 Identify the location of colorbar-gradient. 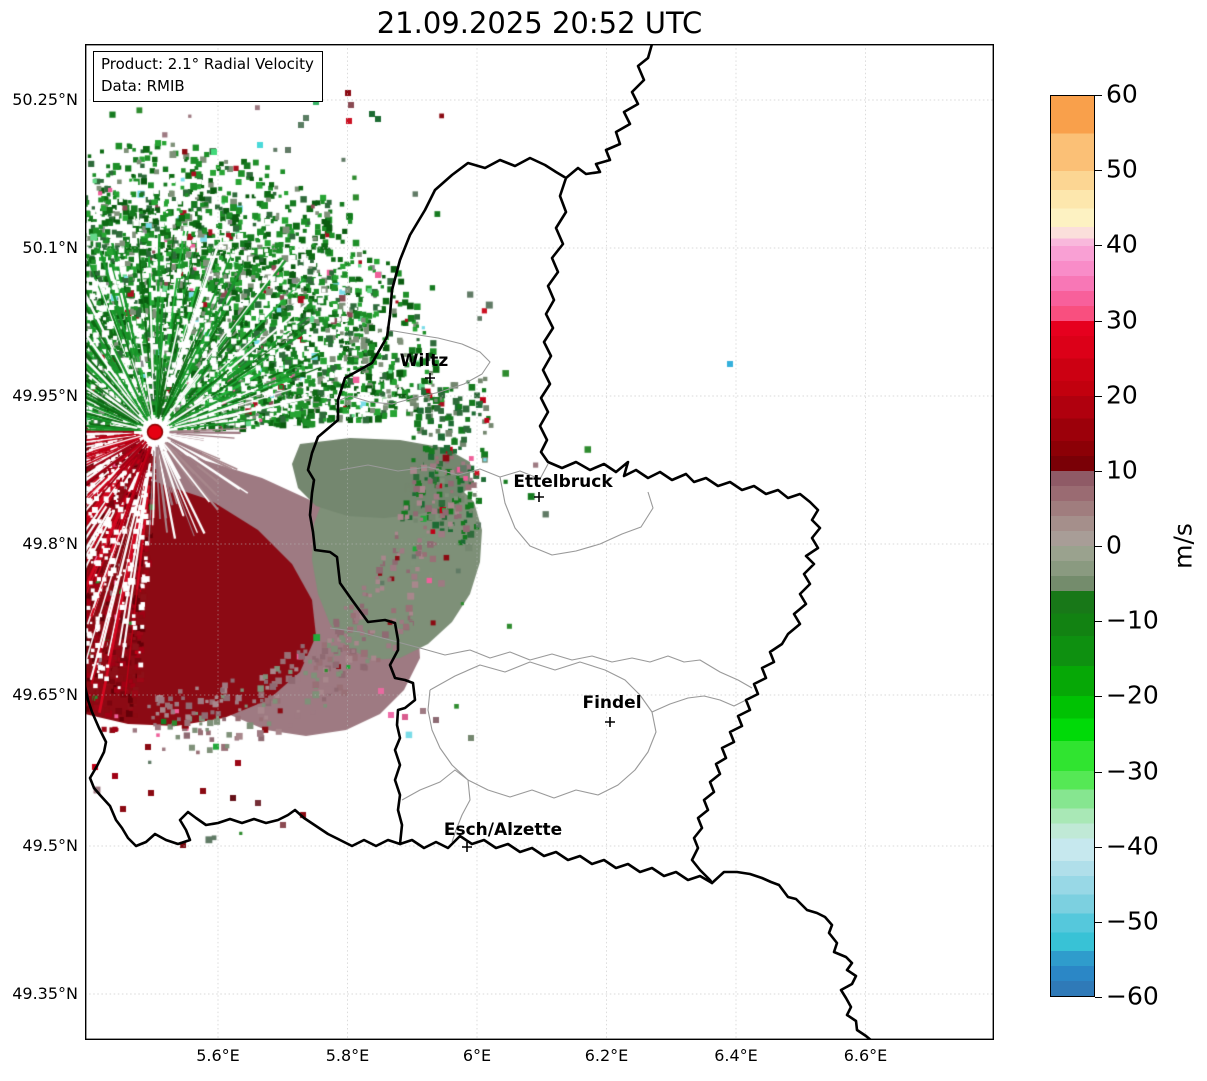
(1072, 546).